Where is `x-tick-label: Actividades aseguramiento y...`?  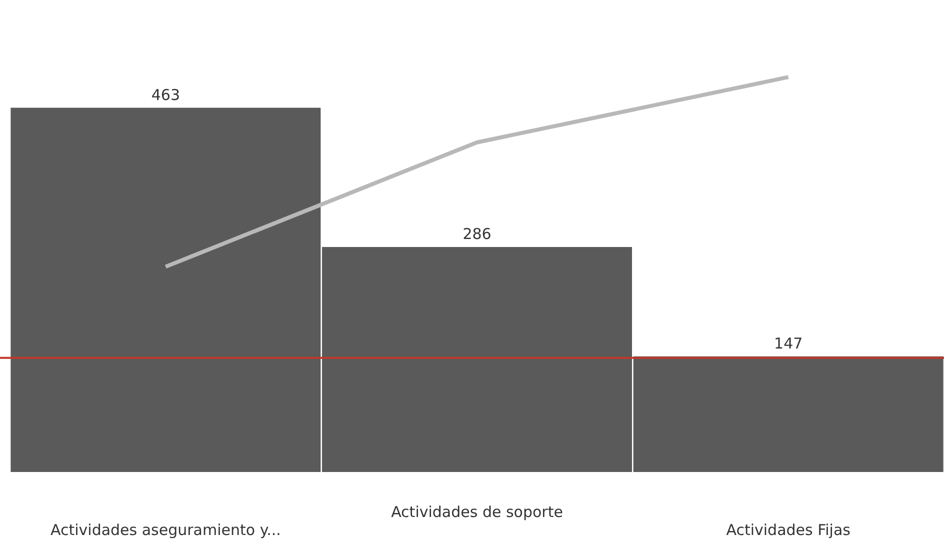
x-tick-label: Actividades aseguramiento y... is located at coordinates (165, 529).